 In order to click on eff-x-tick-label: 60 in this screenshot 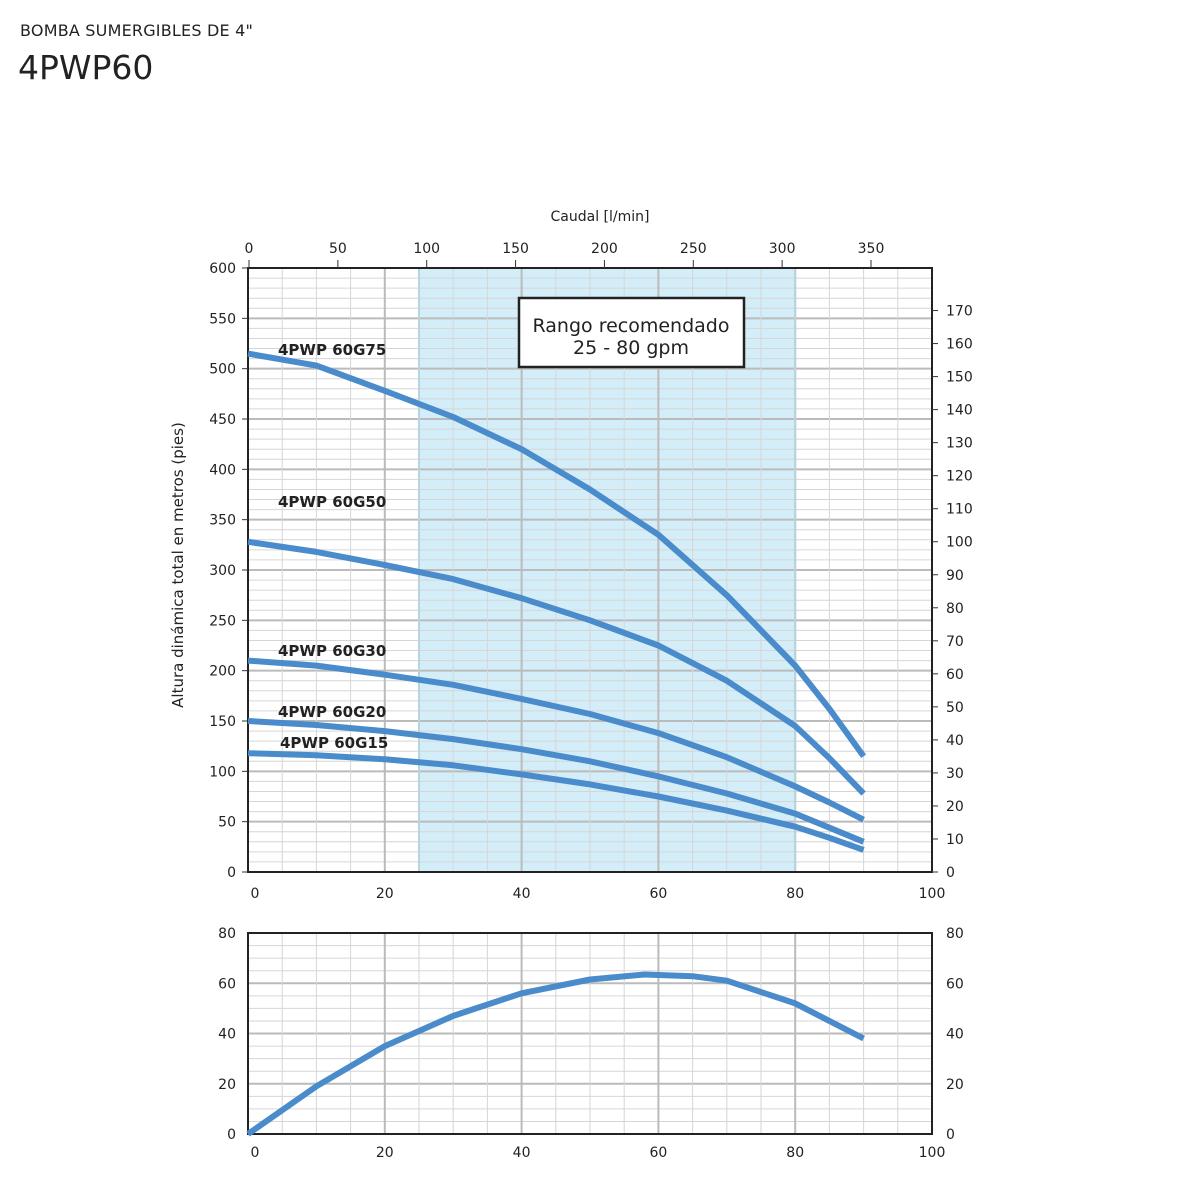, I will do `click(658, 1153)`.